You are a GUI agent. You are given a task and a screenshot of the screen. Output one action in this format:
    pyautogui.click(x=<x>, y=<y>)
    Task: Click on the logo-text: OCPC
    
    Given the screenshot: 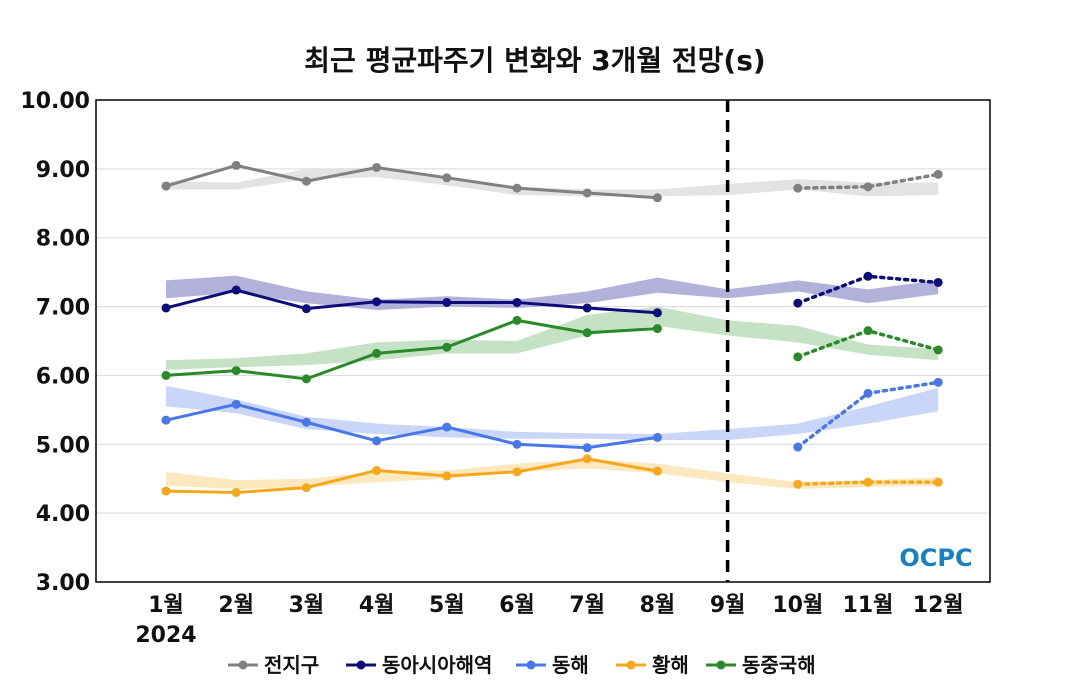 What is the action you would take?
    pyautogui.click(x=935, y=558)
    